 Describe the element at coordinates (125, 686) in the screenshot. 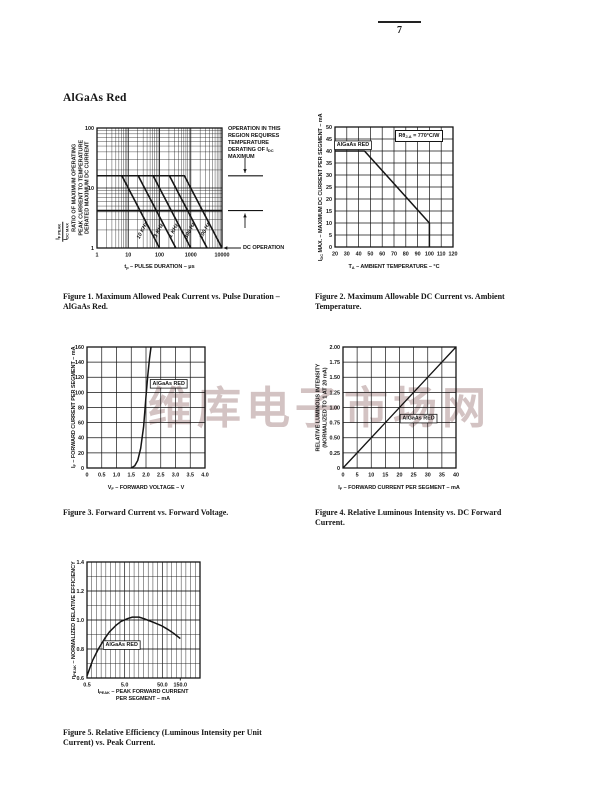

I see `svg-text: 5.0` at that location.